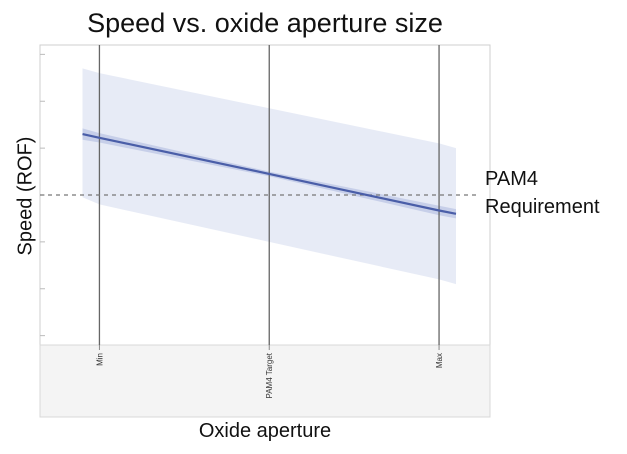  I want to click on fit-line, so click(269, 174).